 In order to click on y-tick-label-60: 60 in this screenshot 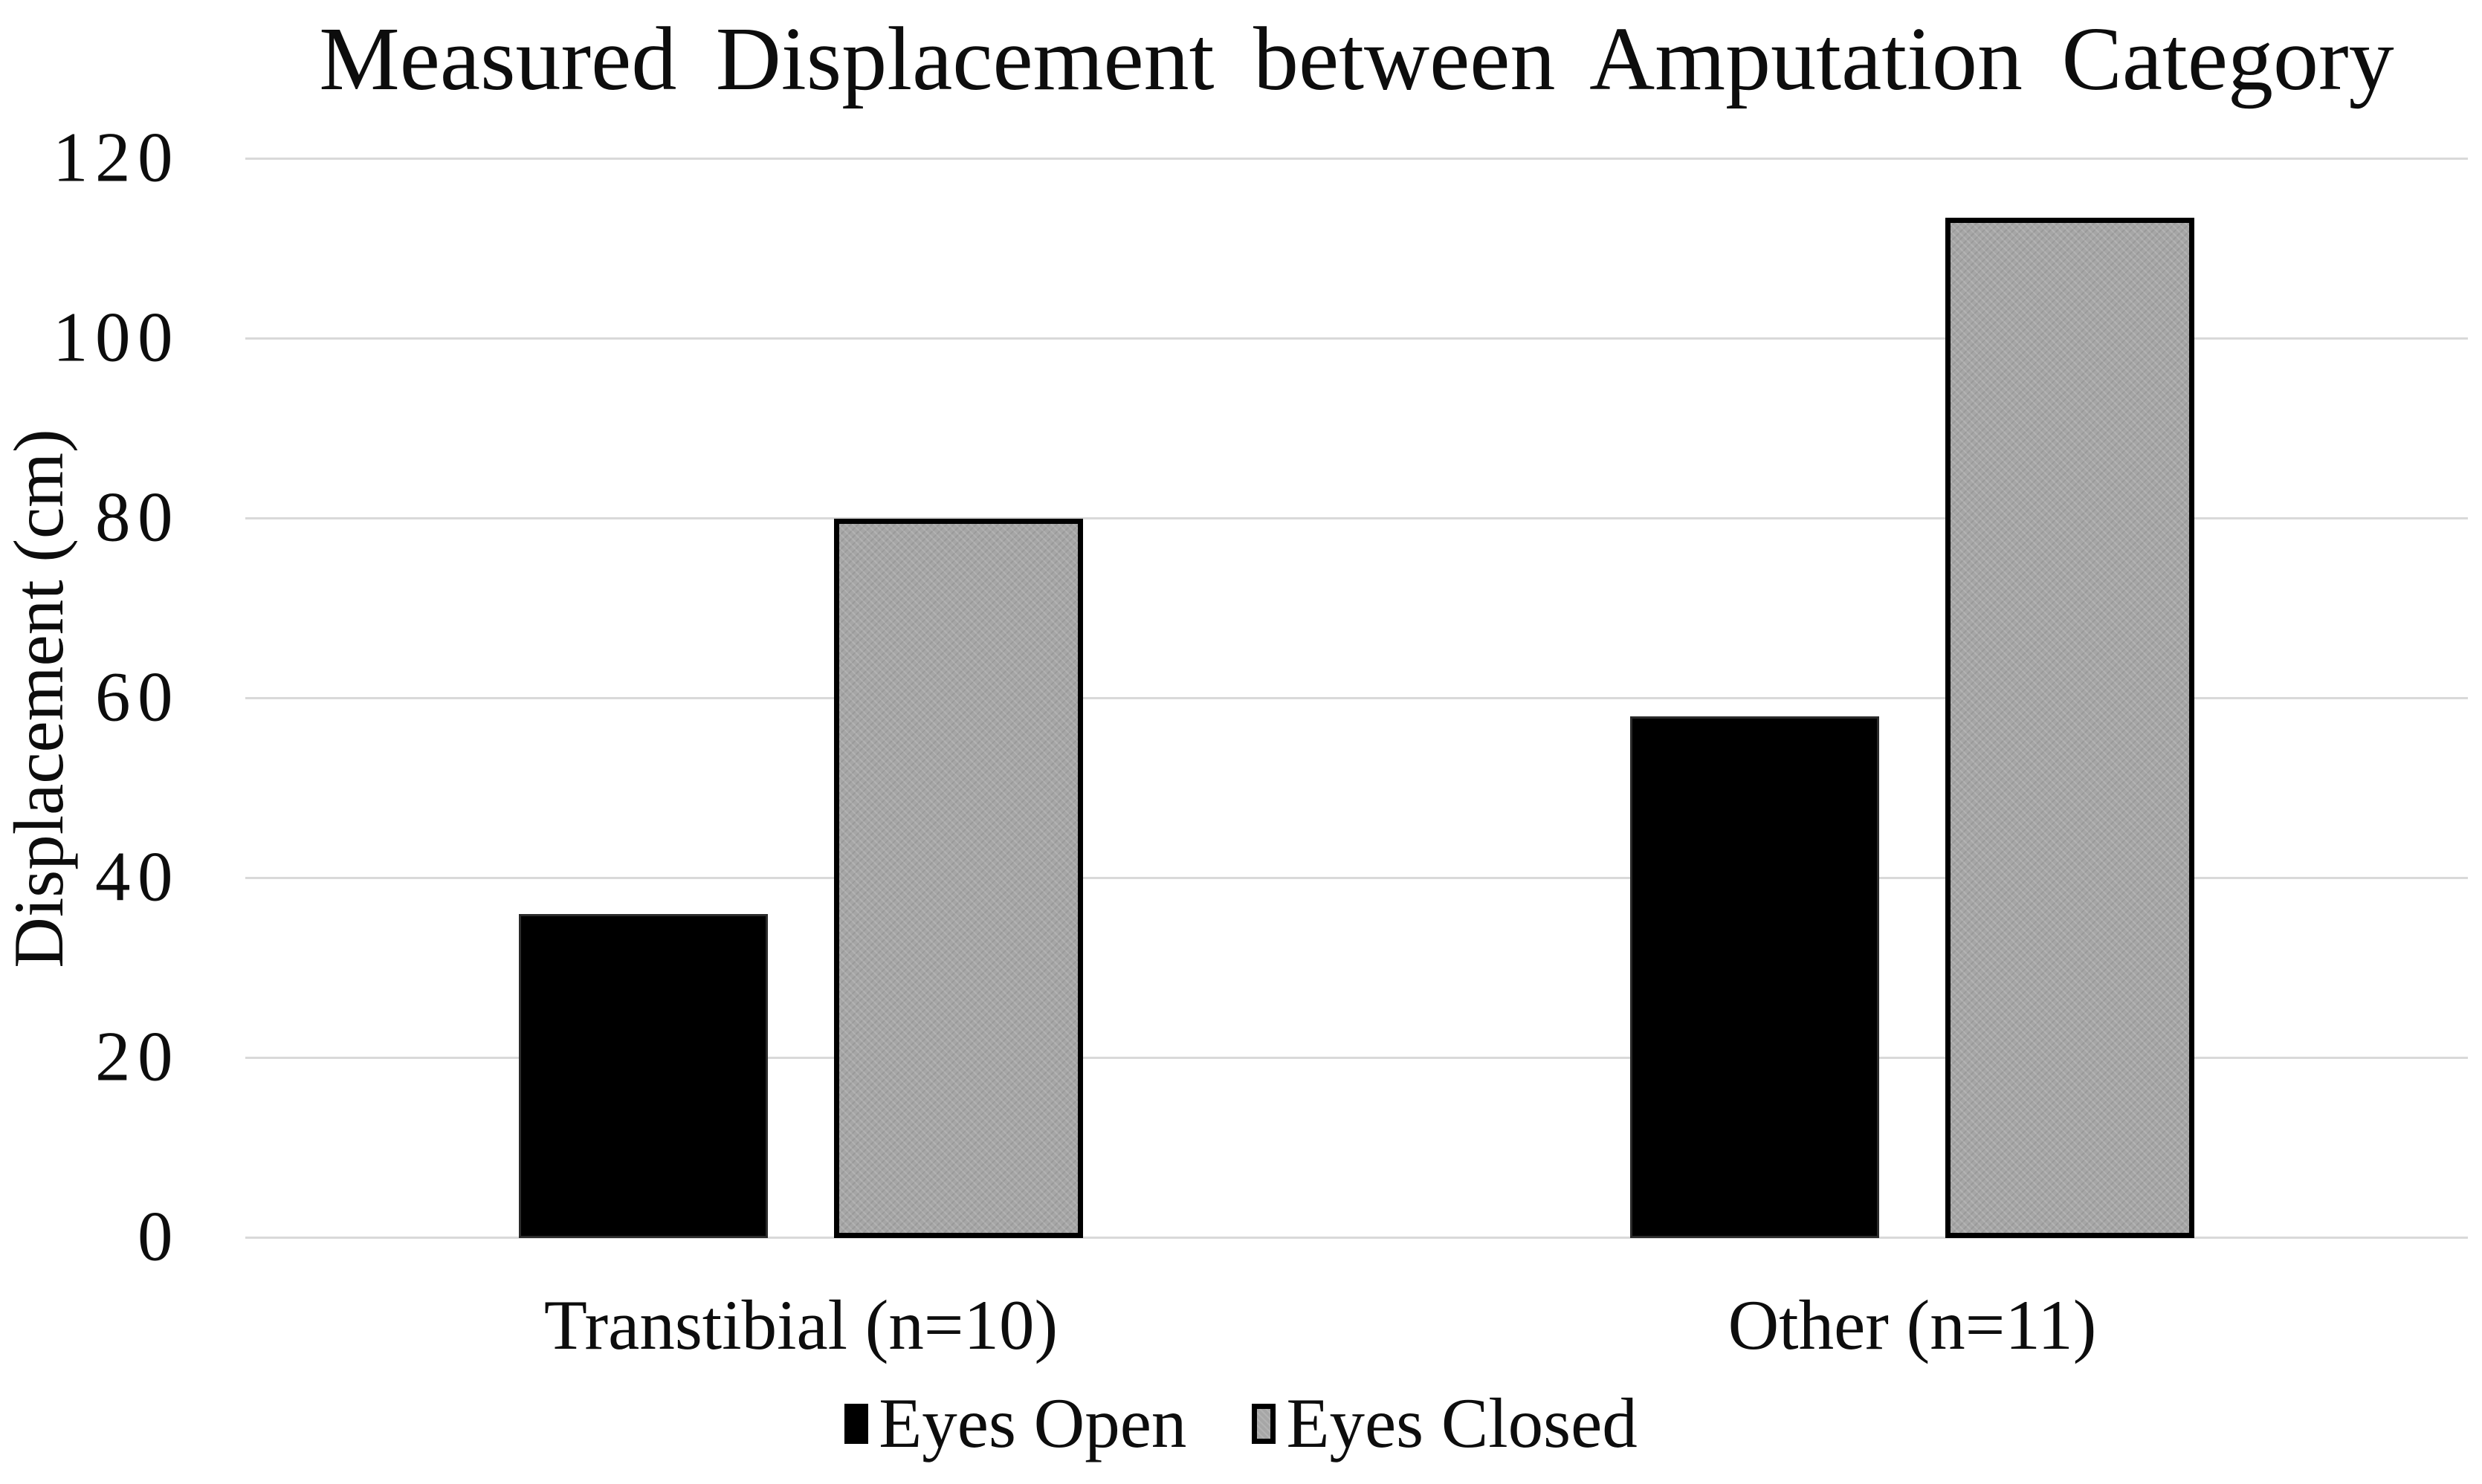, I will do `click(137, 697)`.